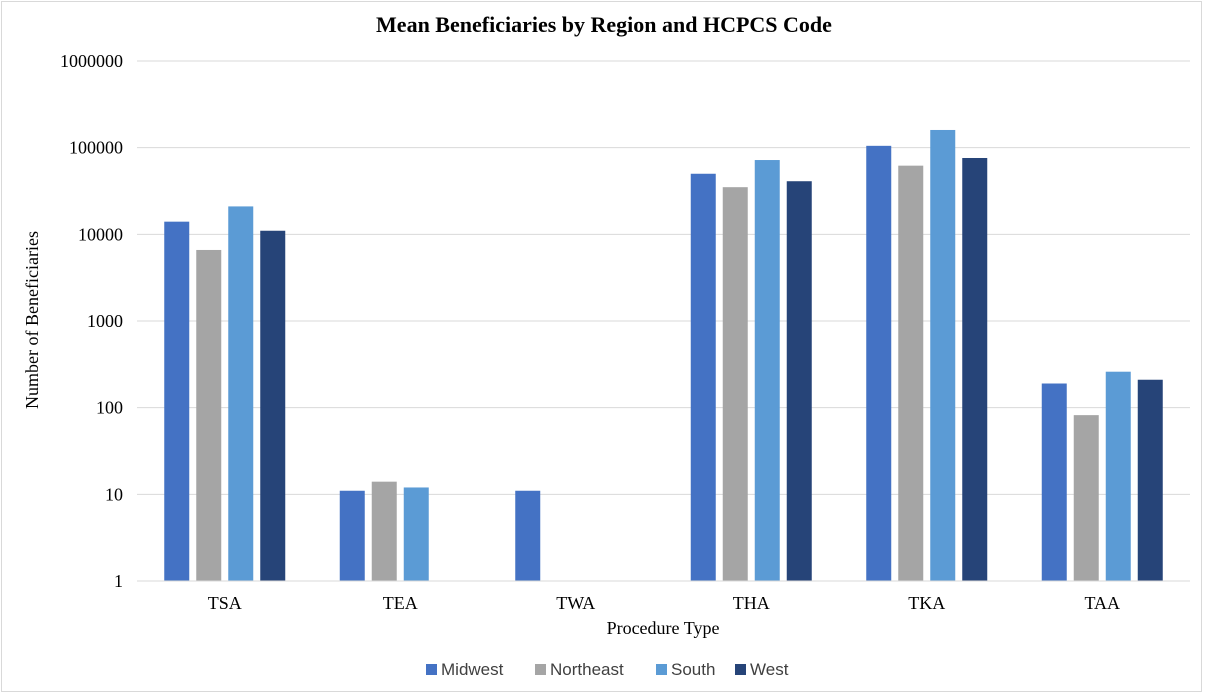 The height and width of the screenshot is (698, 1205). I want to click on bar-west-tka, so click(975, 369).